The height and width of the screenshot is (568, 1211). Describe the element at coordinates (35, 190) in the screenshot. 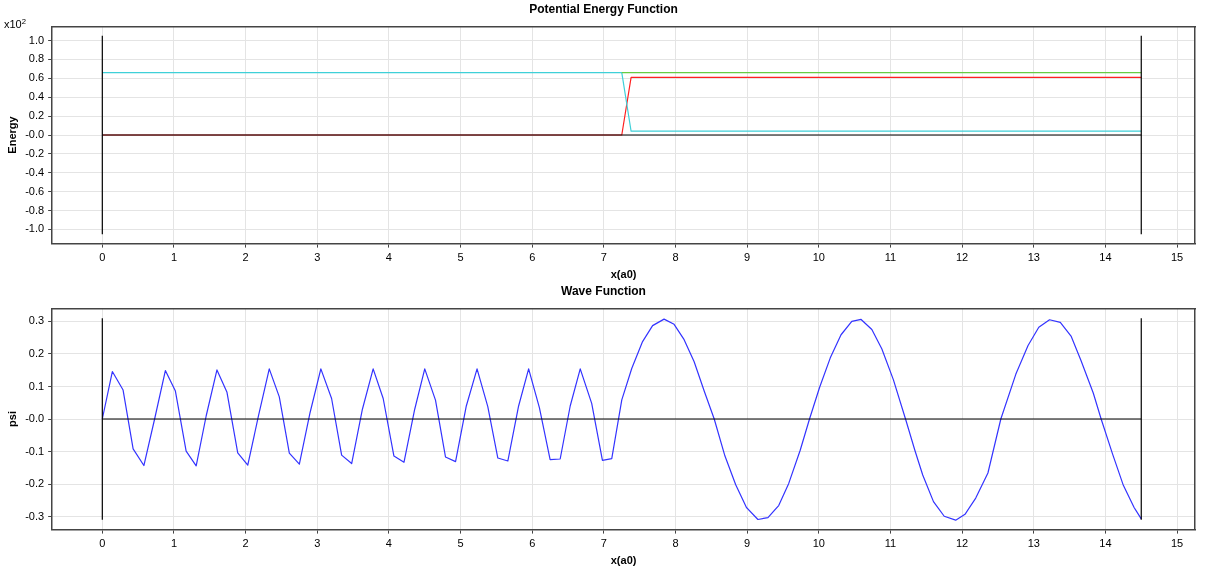

I see `y-tick-label: -0.6` at that location.